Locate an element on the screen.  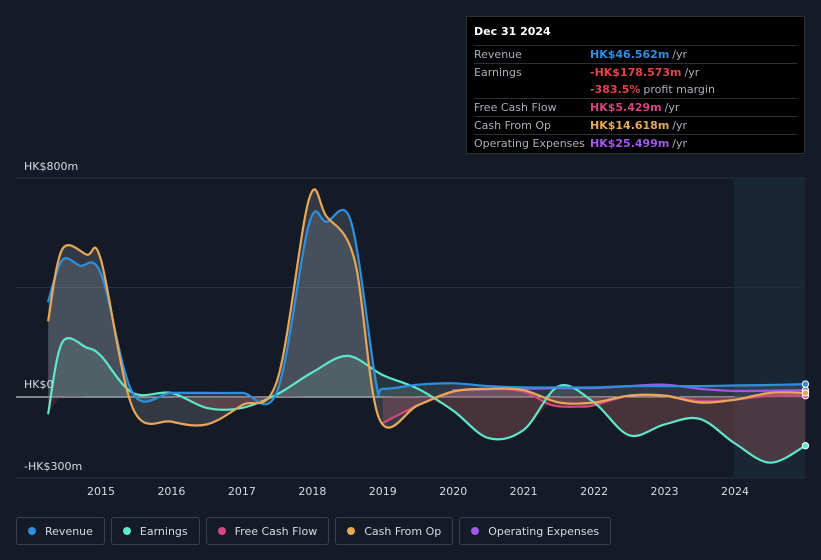
x-tick-label: 2019 is located at coordinates (383, 491).